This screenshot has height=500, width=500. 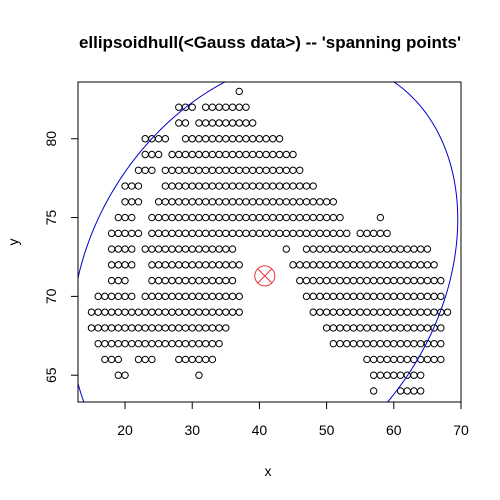 I want to click on x-tick-label: 50, so click(x=327, y=430).